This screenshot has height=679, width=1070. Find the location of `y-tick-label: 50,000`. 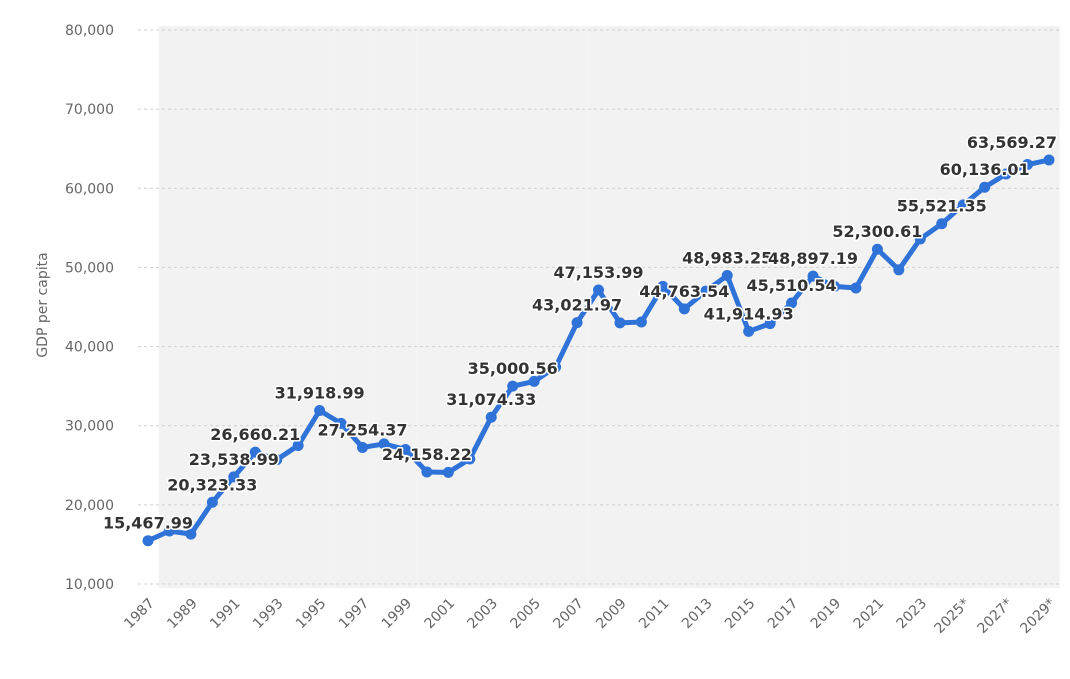

y-tick-label: 50,000 is located at coordinates (89, 268).